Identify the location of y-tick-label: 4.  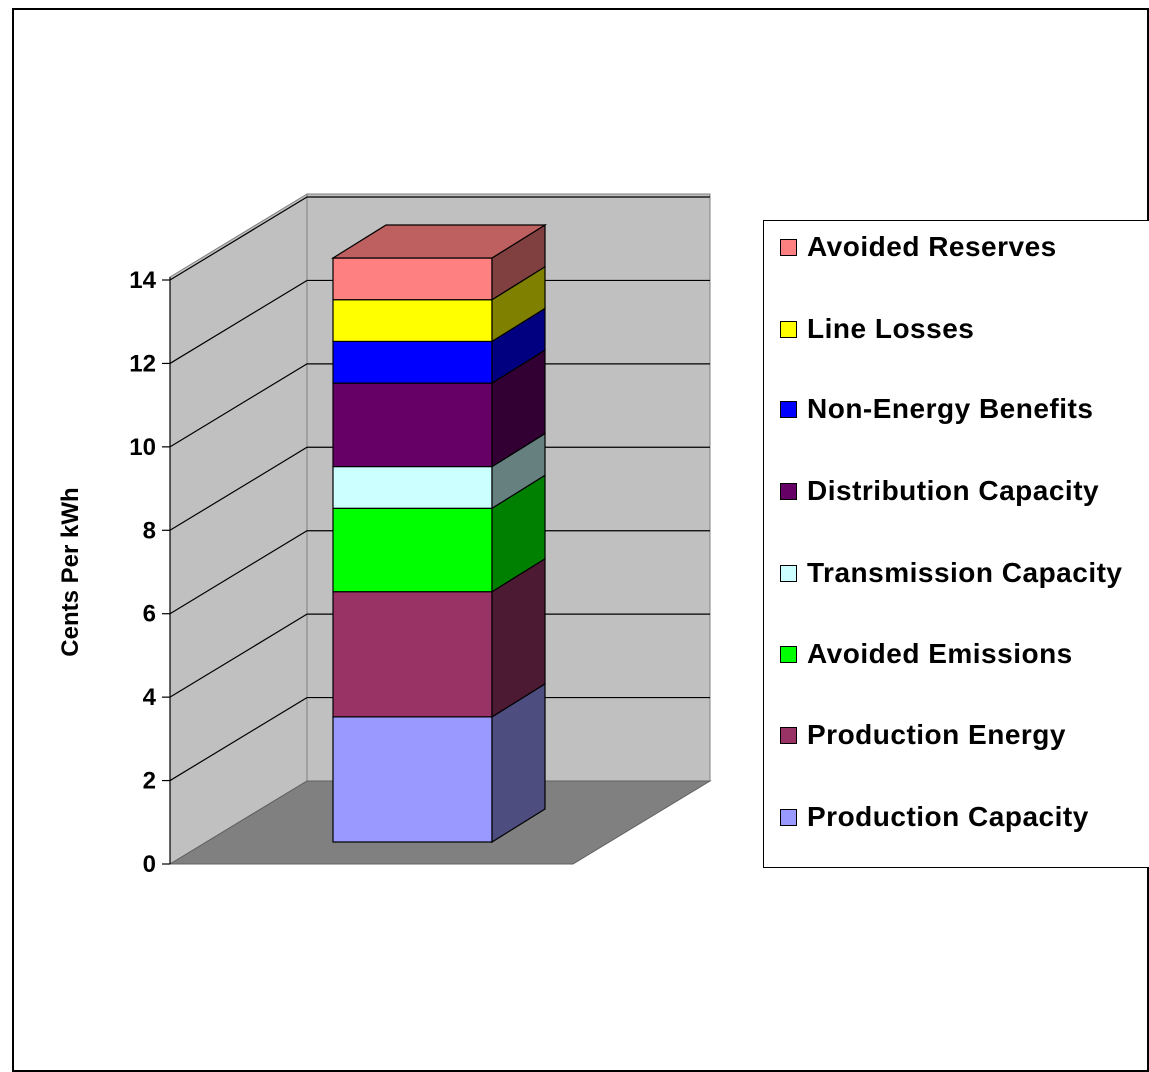
(150, 697).